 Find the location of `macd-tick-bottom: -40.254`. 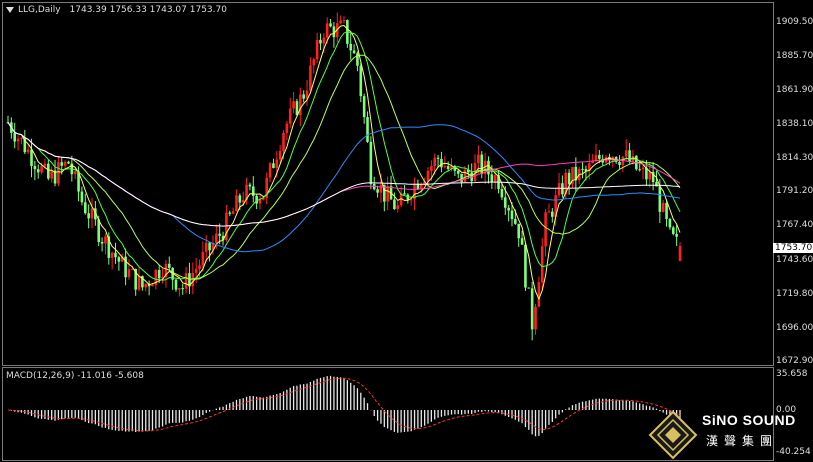

macd-tick-bottom: -40.254 is located at coordinates (793, 452).